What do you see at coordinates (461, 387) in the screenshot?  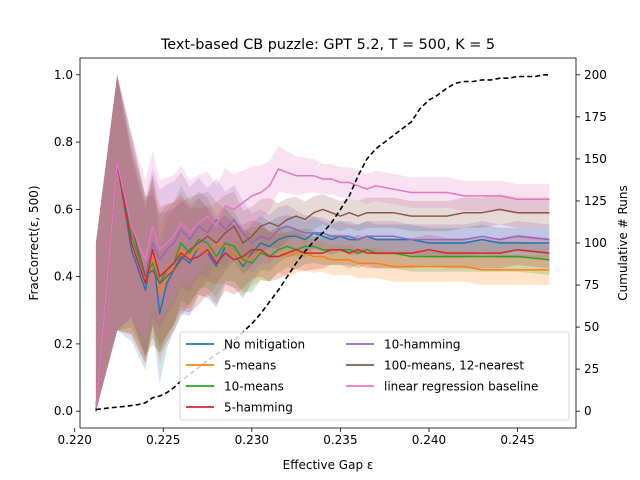 I see `legend-label-linear-regression-baseline: linear regression baseline` at bounding box center [461, 387].